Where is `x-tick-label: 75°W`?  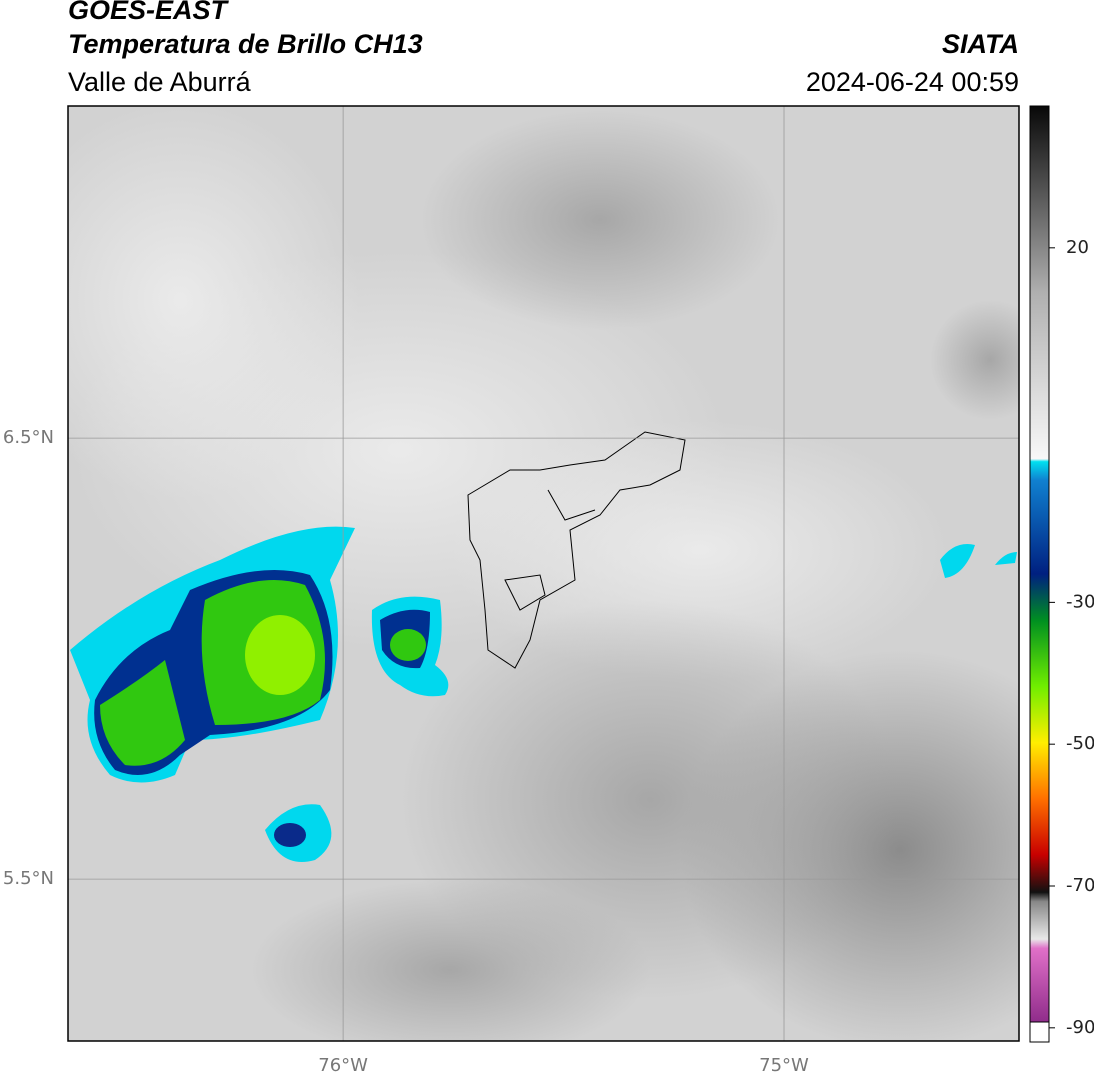
x-tick-label: 75°W is located at coordinates (784, 1065).